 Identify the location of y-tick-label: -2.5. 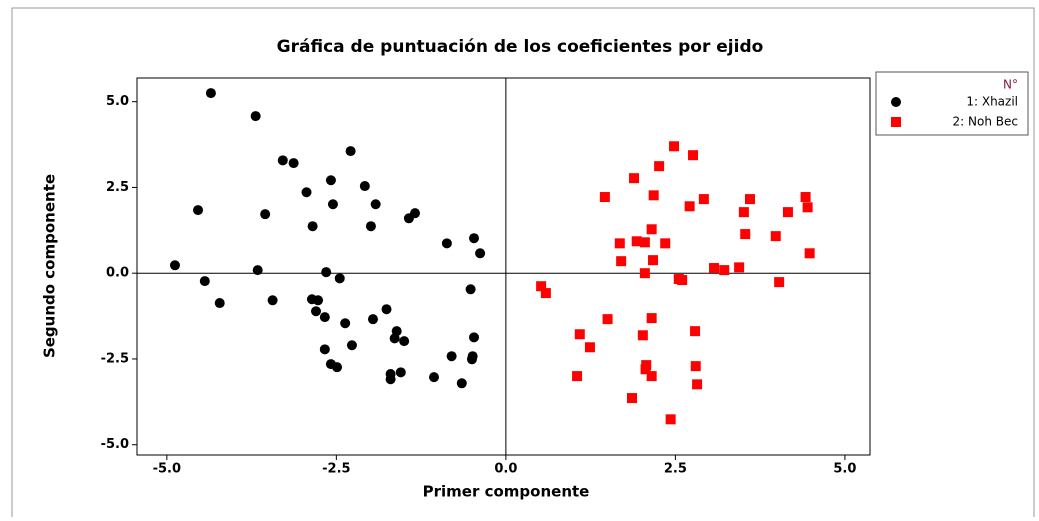
(115, 358).